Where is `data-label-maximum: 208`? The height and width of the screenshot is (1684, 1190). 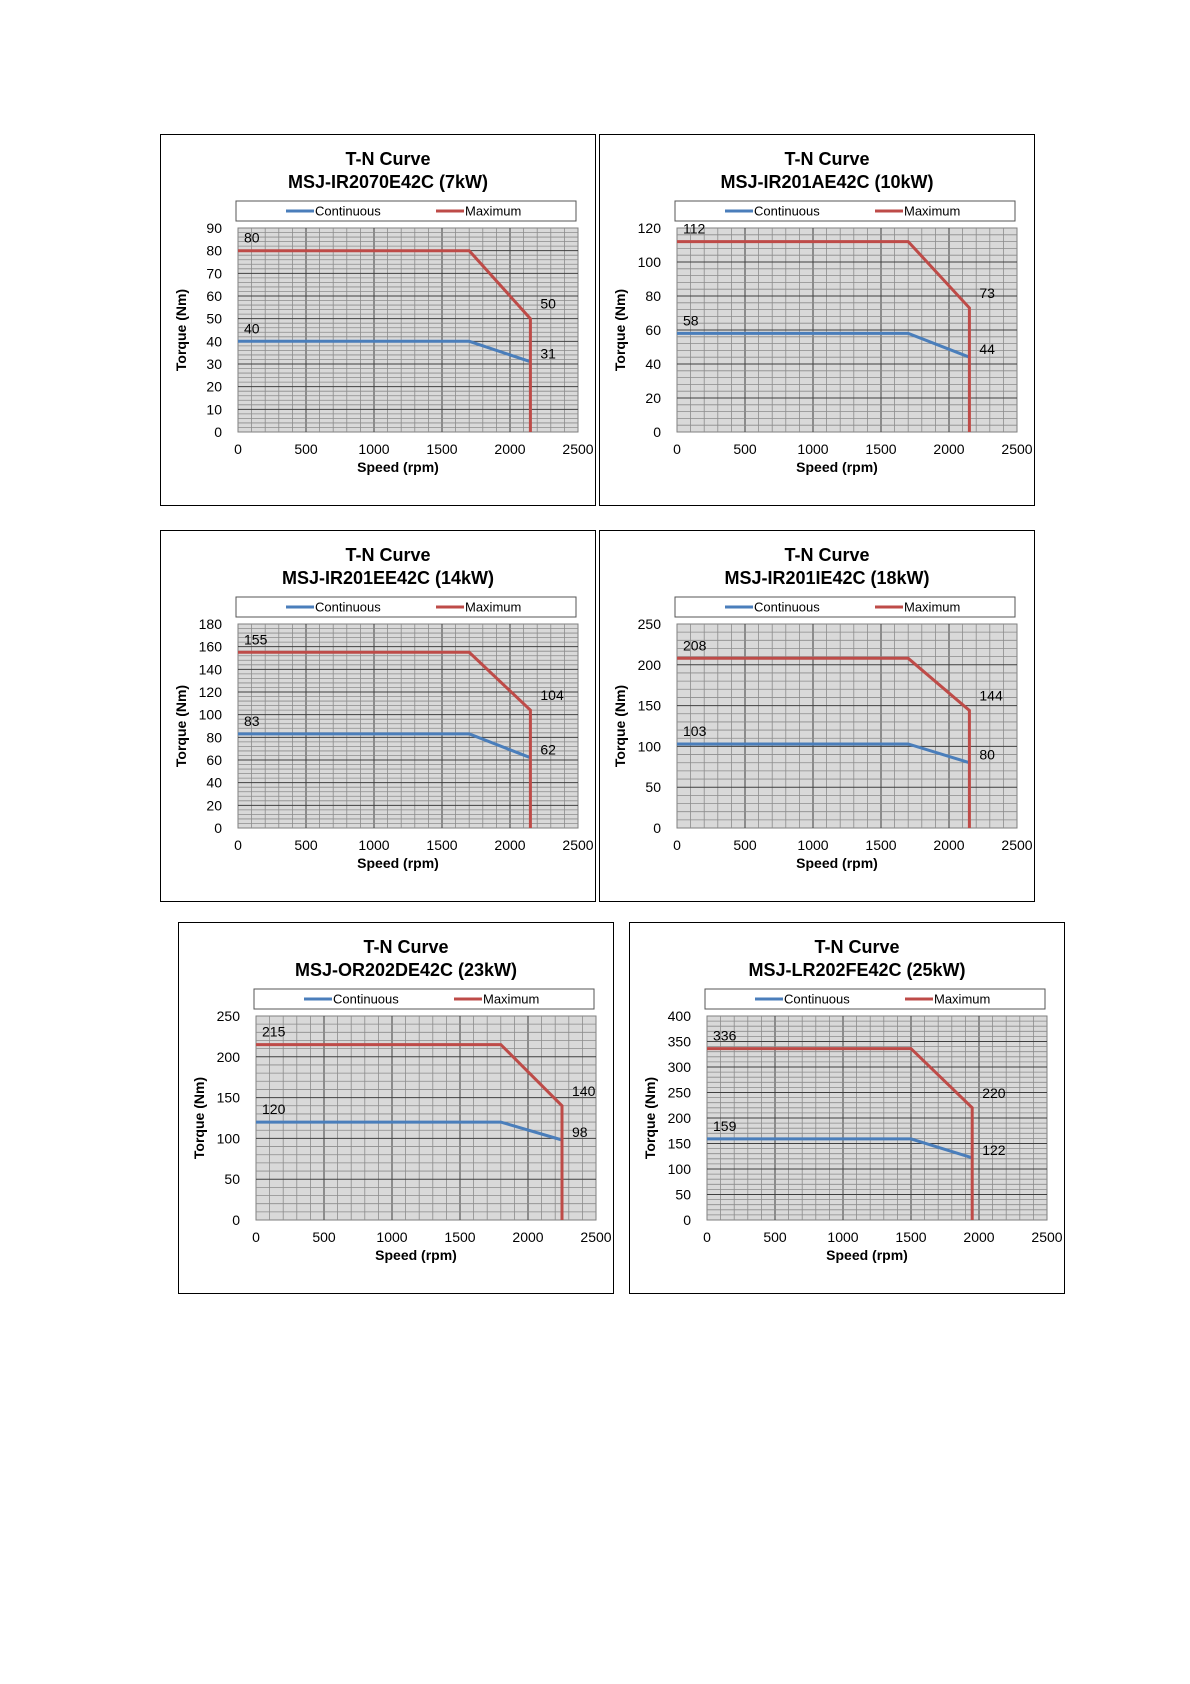
data-label-maximum: 208 is located at coordinates (695, 645).